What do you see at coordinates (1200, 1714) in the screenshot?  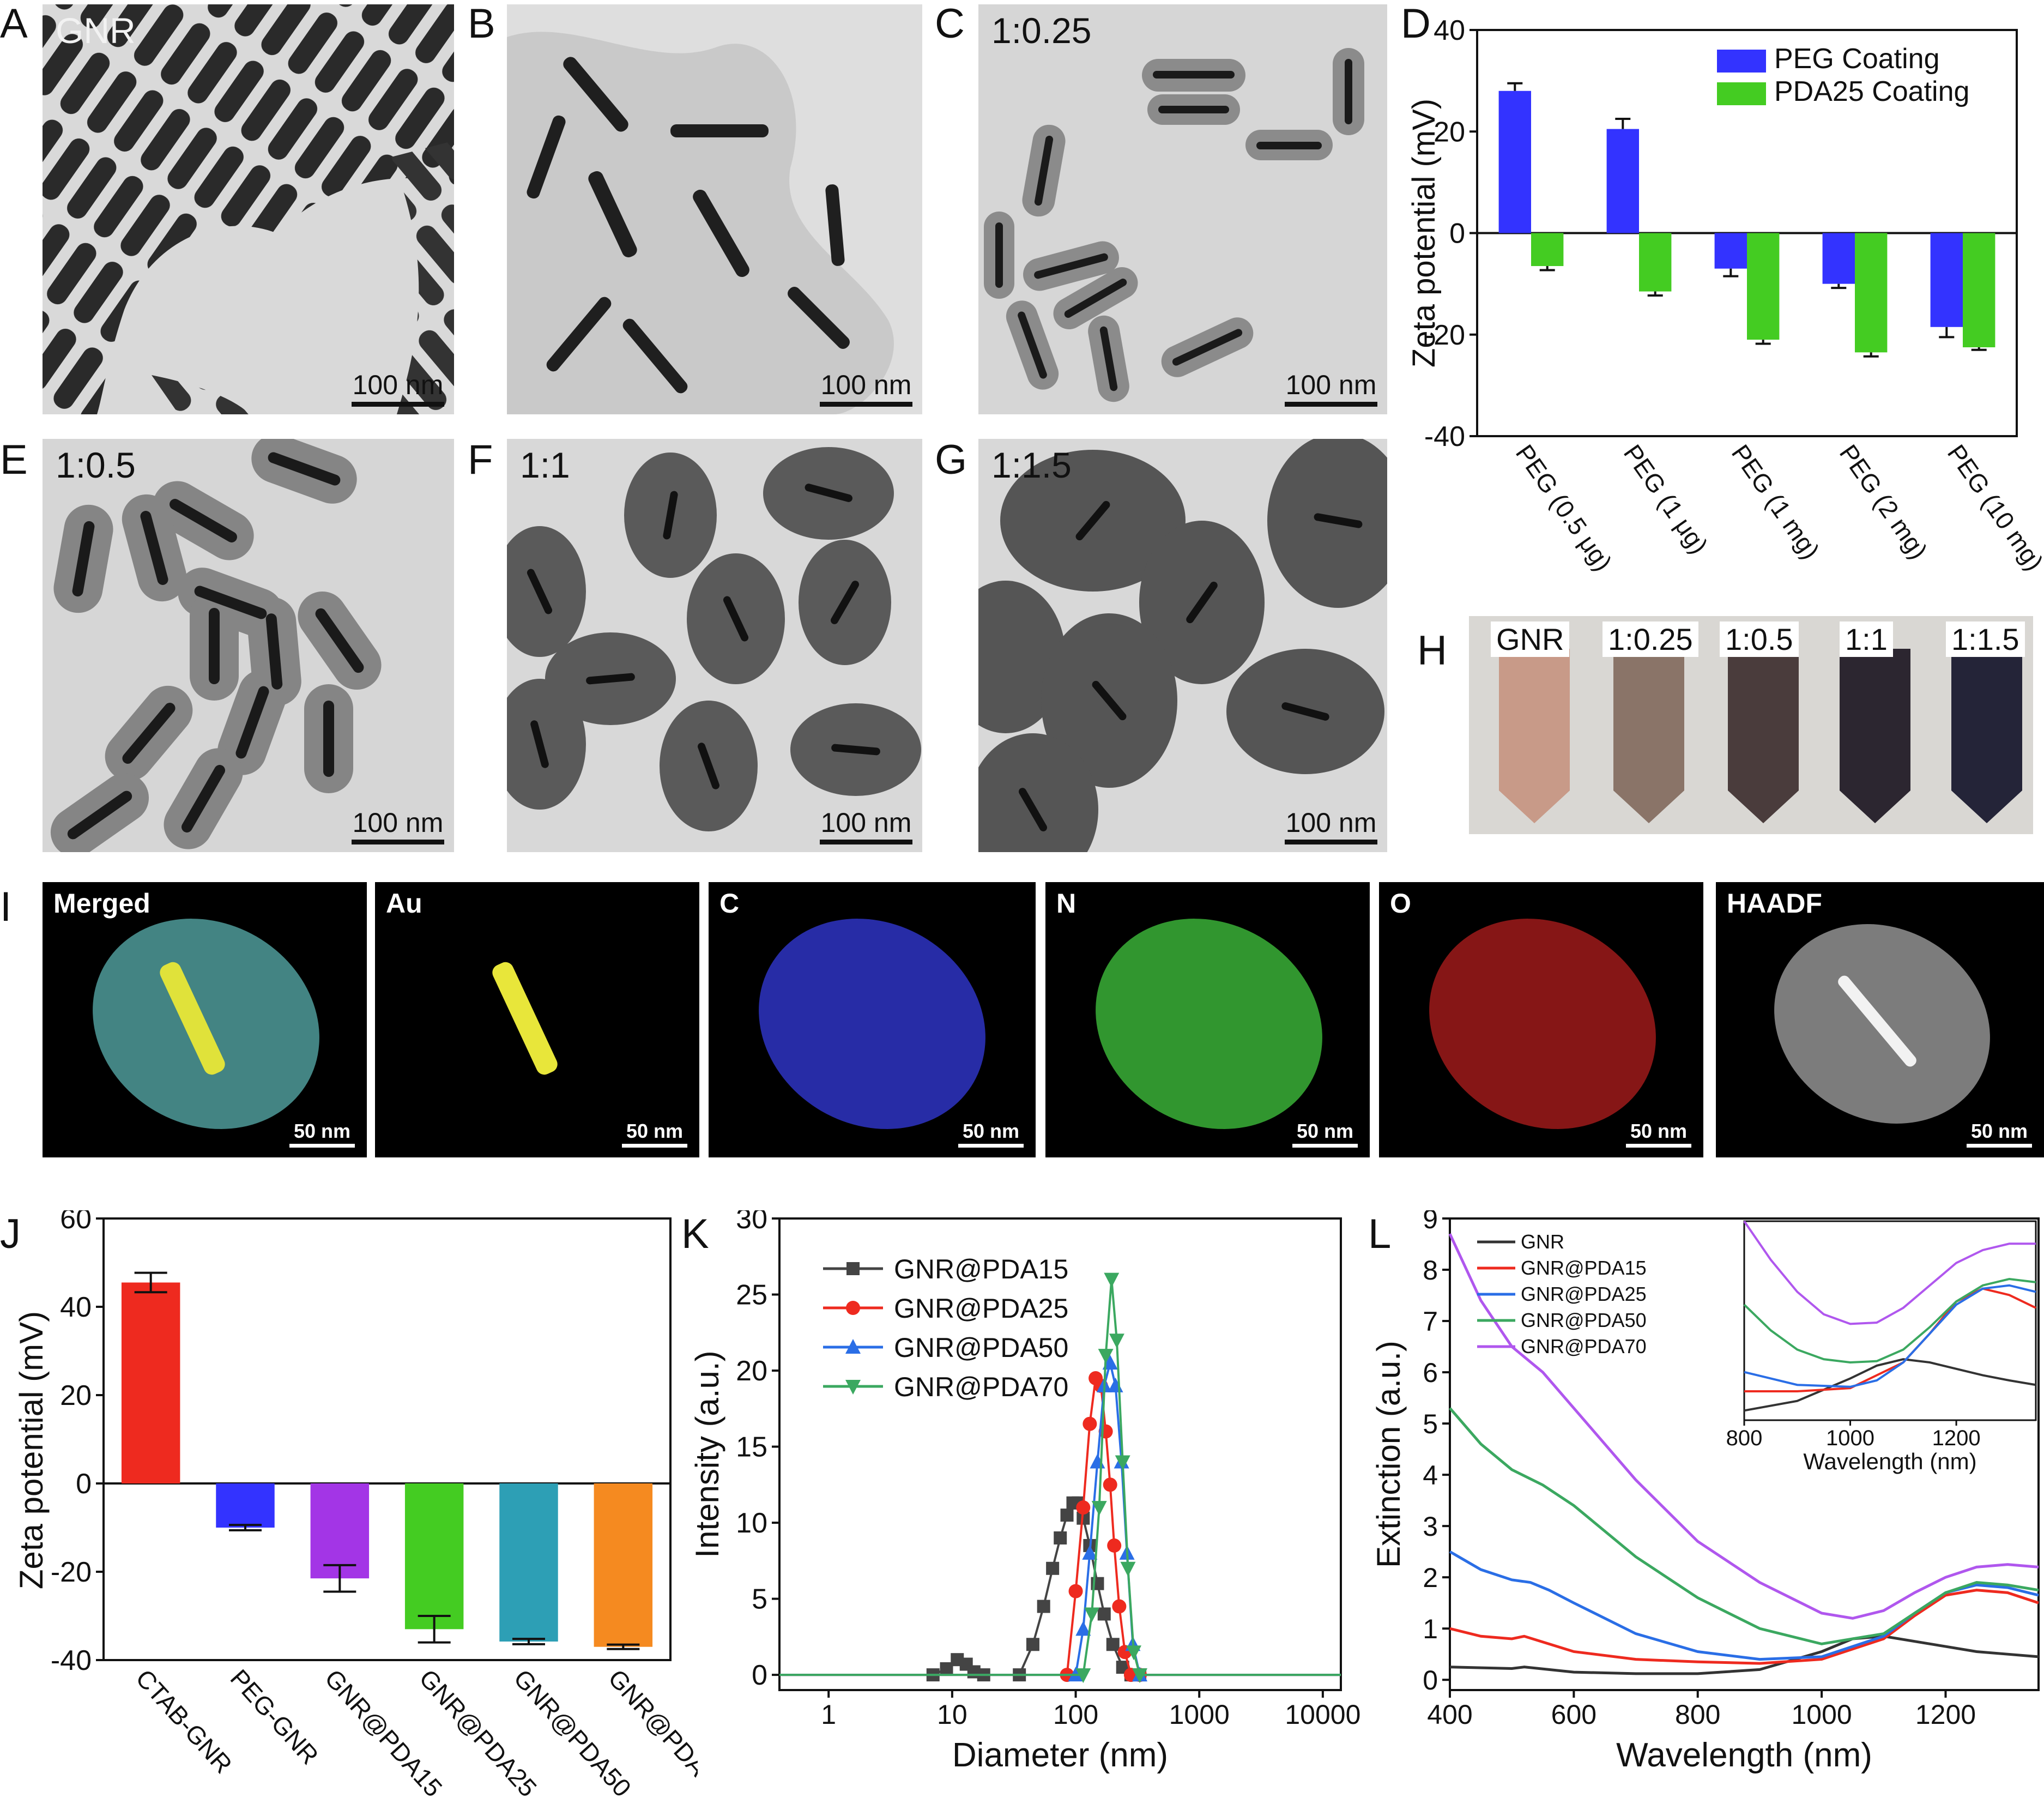 I see `x-tick-label: 1000` at bounding box center [1200, 1714].